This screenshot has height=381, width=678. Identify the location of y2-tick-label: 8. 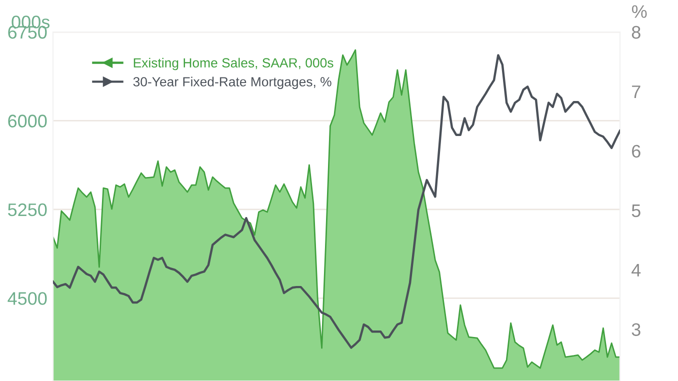
(636, 32).